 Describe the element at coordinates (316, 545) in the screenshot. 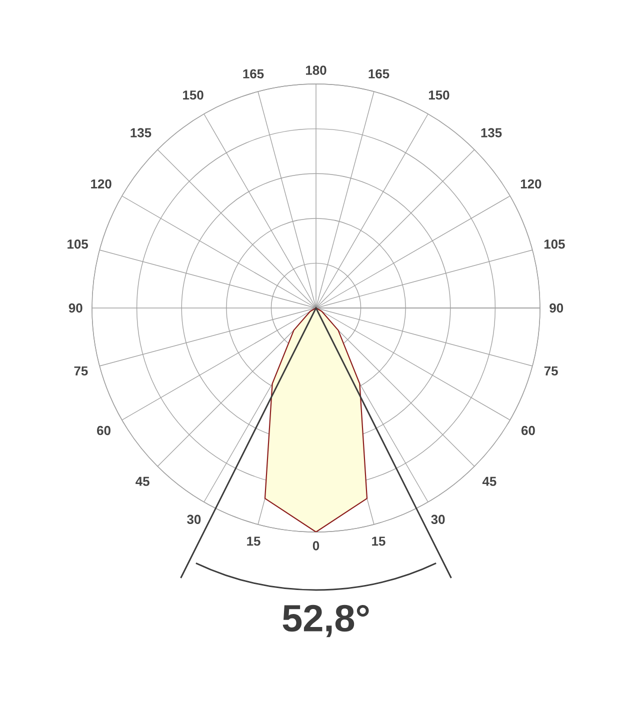

I see `spoke-label: 0` at that location.